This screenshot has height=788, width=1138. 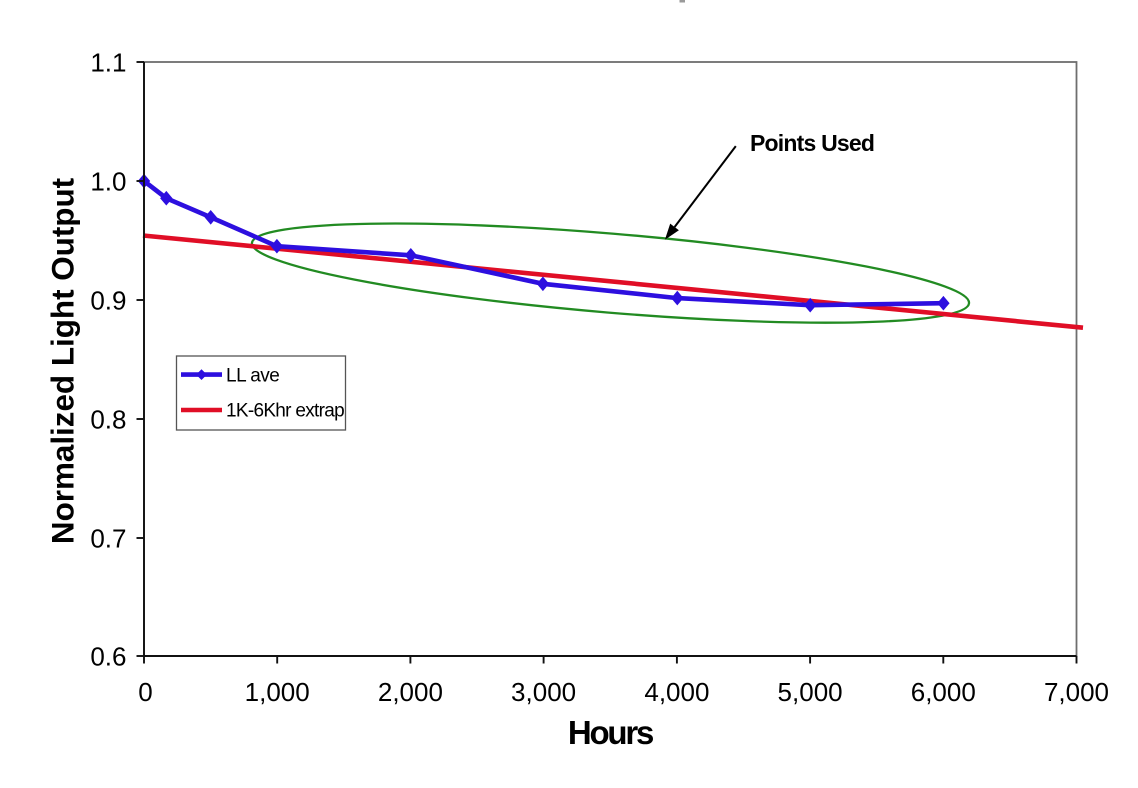 I want to click on svg-text: 7,000, so click(x=1076, y=692).